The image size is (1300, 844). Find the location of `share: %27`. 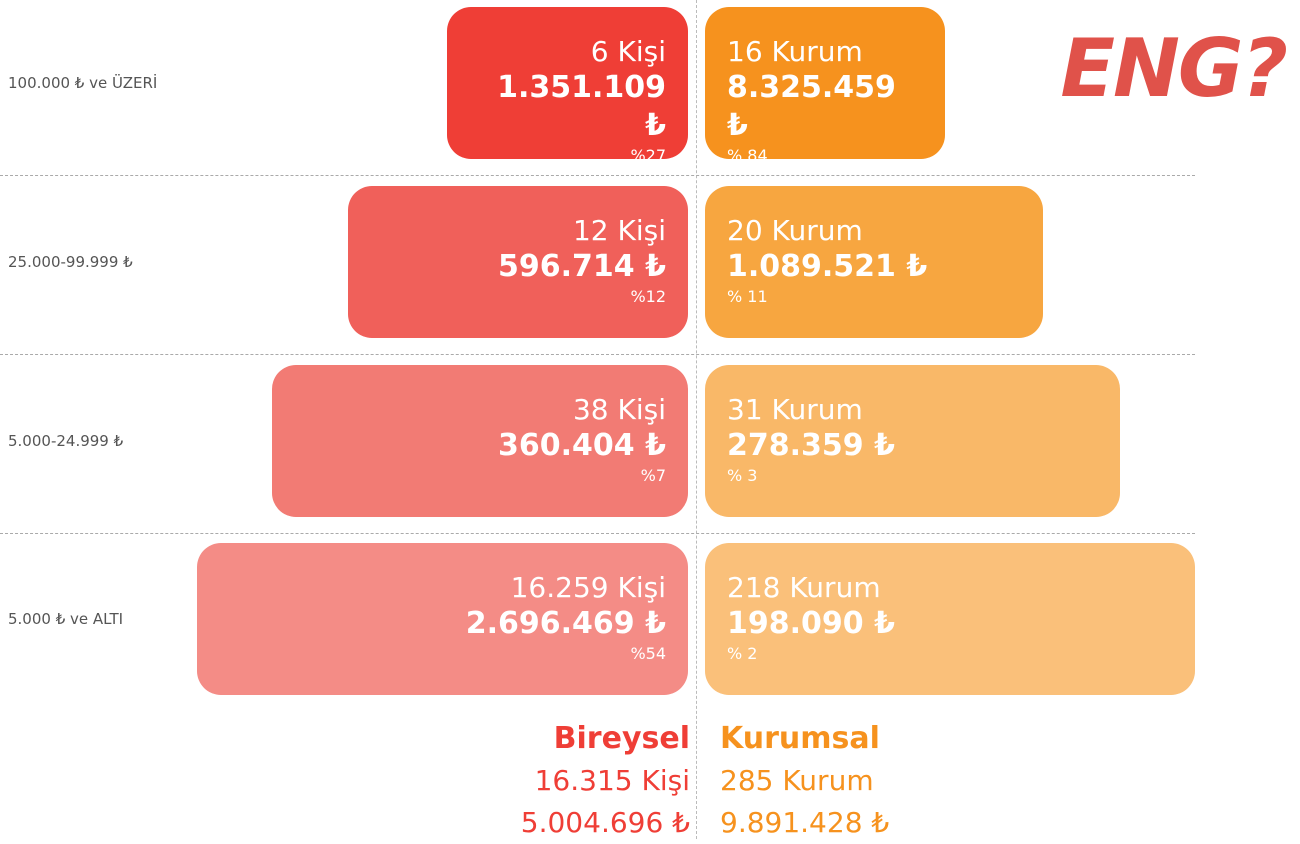

share: %27 is located at coordinates (648, 155).